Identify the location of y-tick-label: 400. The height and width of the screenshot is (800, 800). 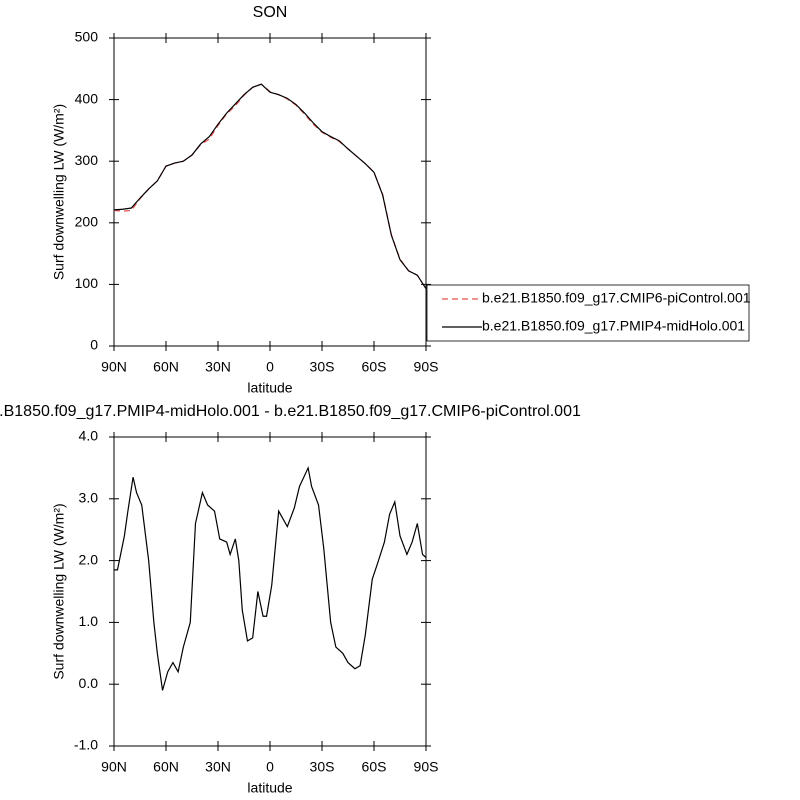
(87, 98).